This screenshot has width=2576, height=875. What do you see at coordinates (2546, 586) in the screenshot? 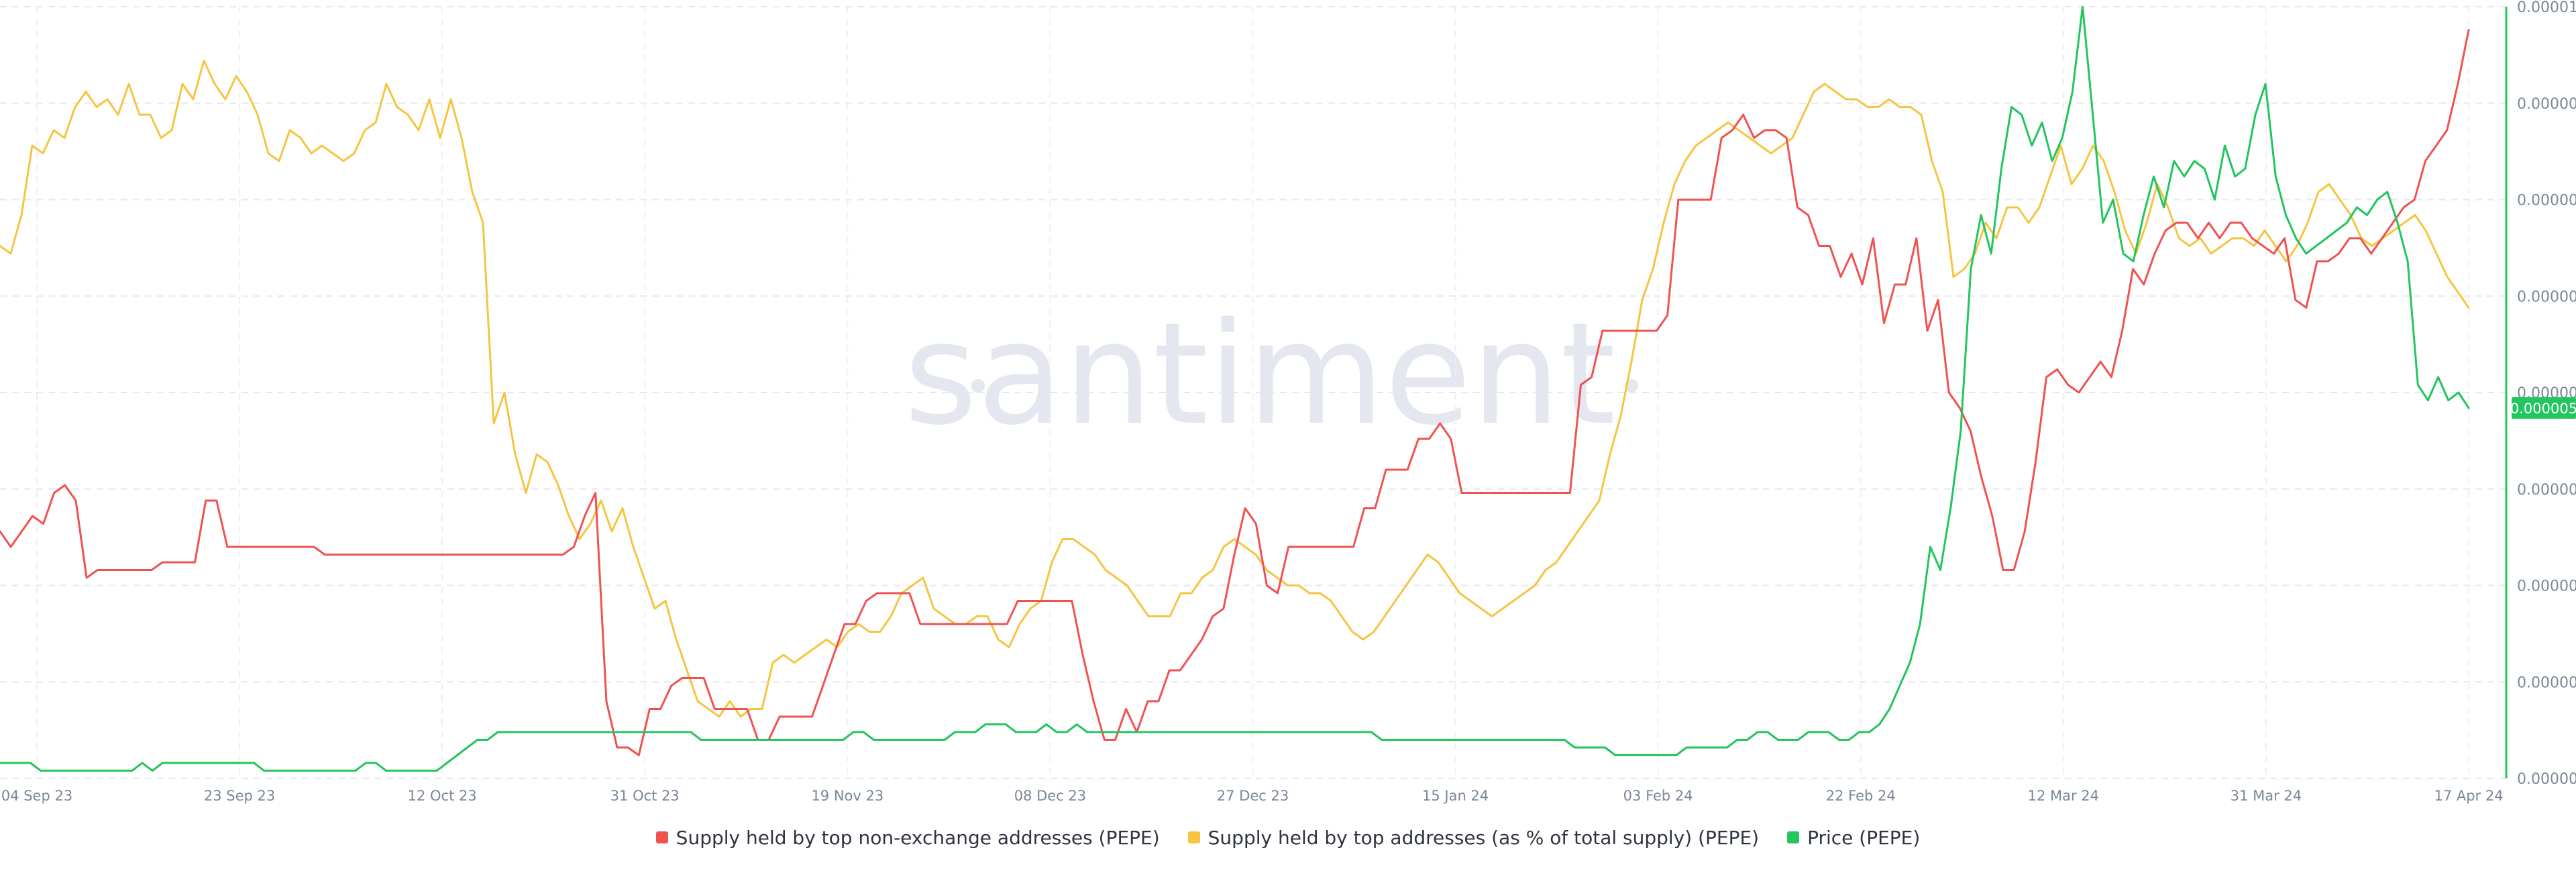
I see `y-tick-label: 0.000003` at bounding box center [2546, 586].